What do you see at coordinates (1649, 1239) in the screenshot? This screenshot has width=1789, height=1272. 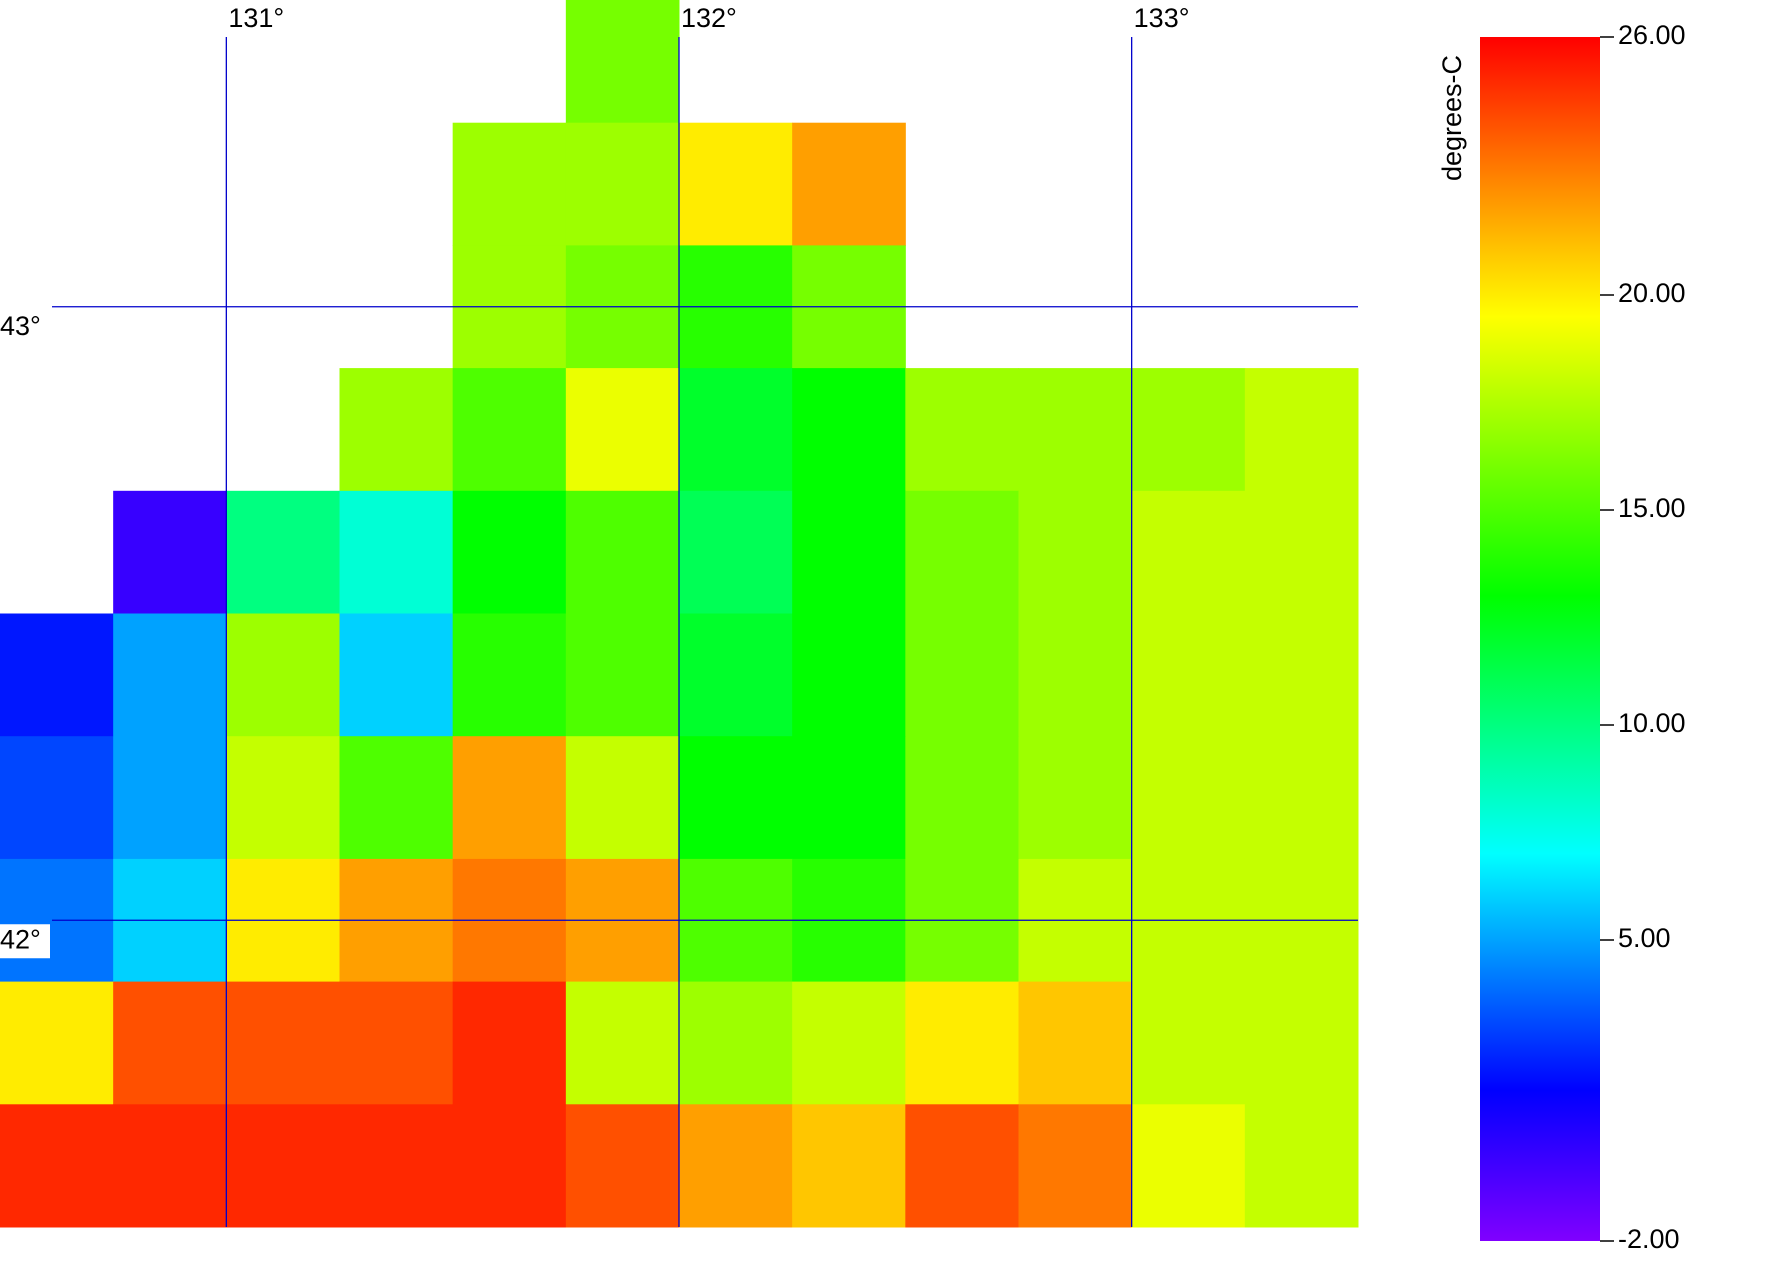 I see `colorbar-tick-label: -2.00` at bounding box center [1649, 1239].